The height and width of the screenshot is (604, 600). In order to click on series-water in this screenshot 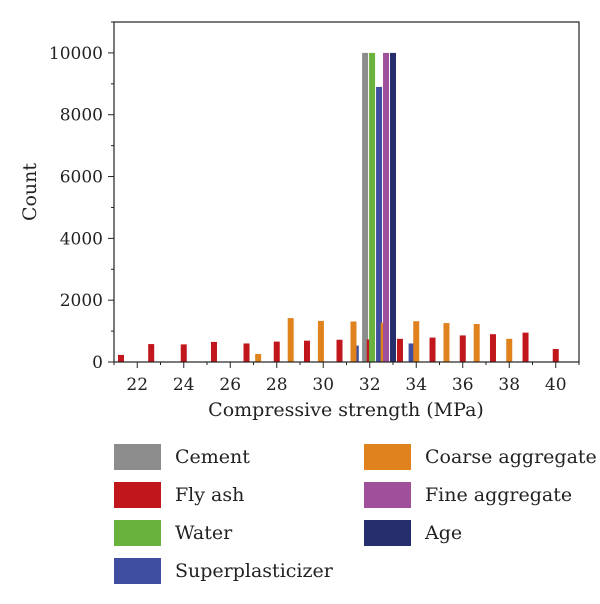, I will do `click(372, 207)`.